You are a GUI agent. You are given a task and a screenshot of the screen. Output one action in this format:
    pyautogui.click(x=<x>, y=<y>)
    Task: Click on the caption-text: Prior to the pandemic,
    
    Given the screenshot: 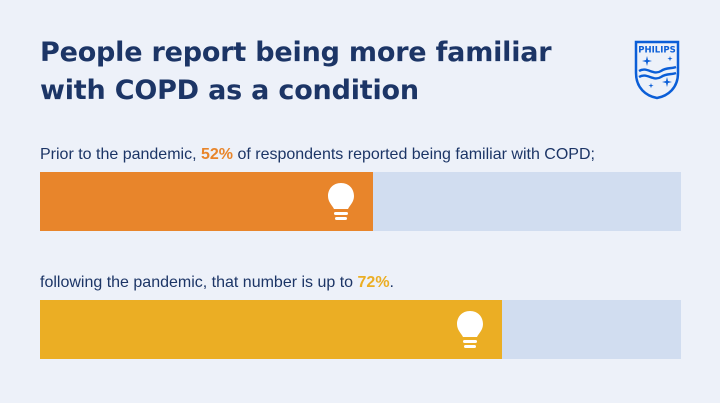 What is the action you would take?
    pyautogui.click(x=120, y=154)
    